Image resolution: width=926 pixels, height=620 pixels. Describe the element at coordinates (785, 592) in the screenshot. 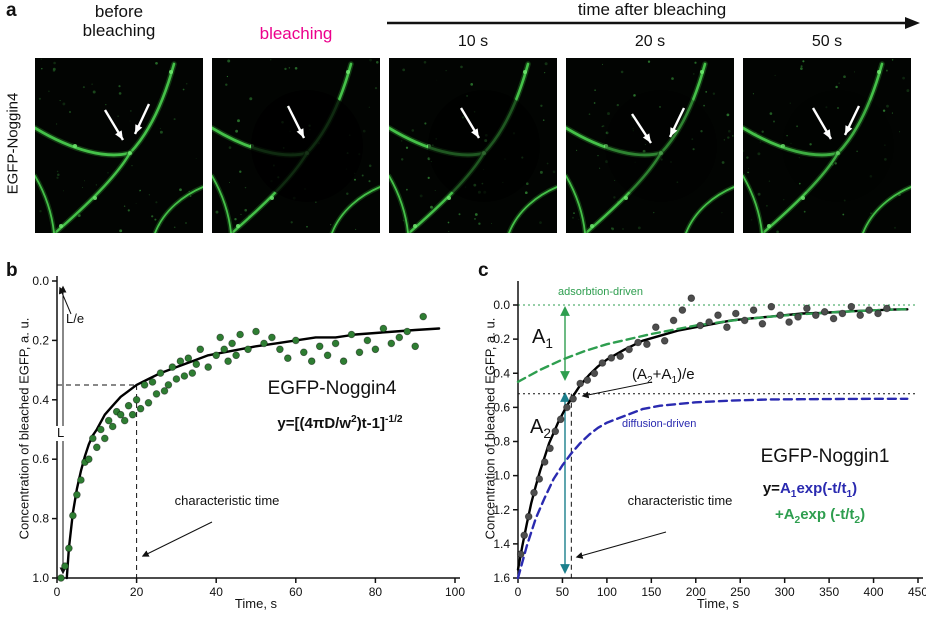

I see `svg-text: 300` at that location.